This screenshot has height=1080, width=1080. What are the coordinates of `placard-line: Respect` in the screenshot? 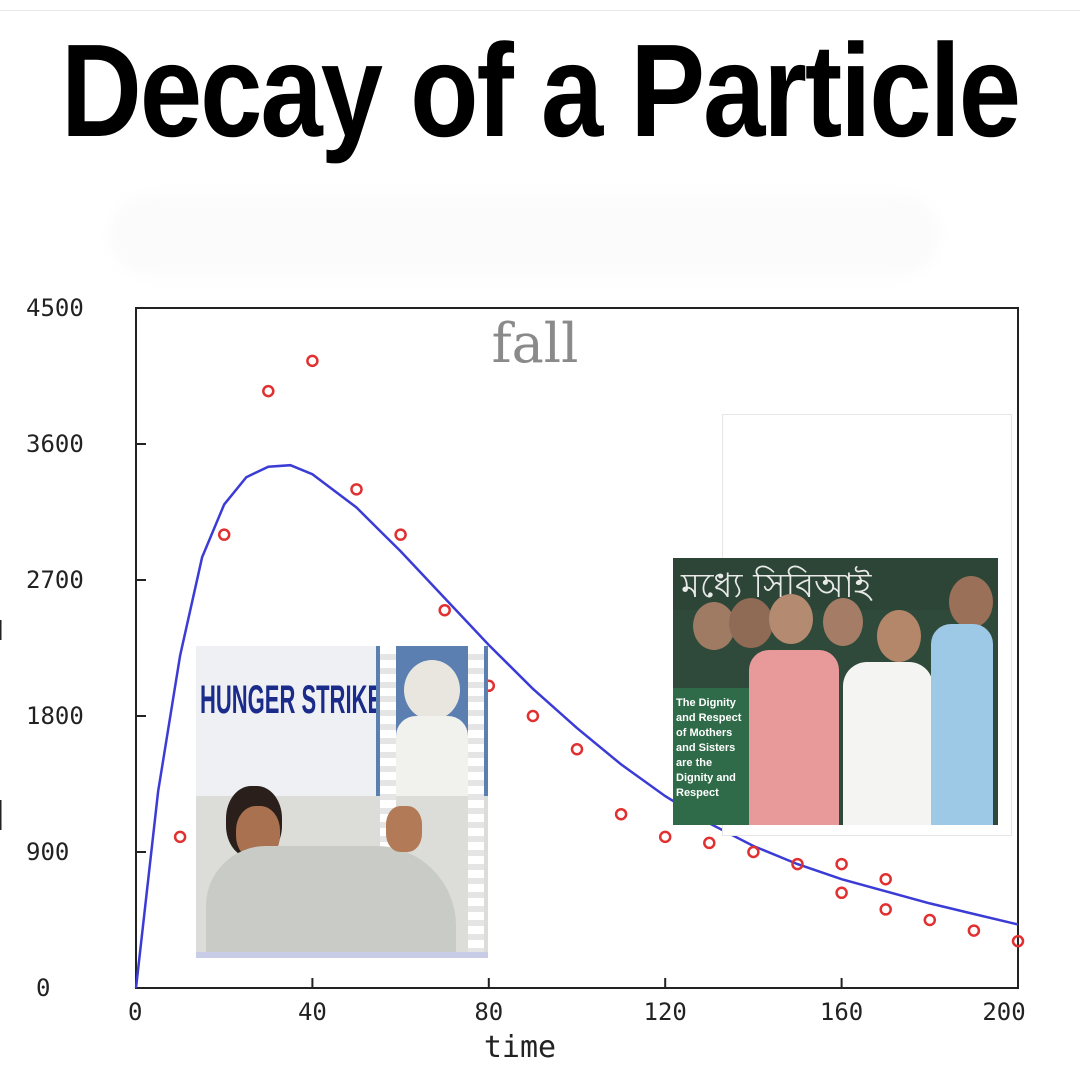 It's located at (697, 793).